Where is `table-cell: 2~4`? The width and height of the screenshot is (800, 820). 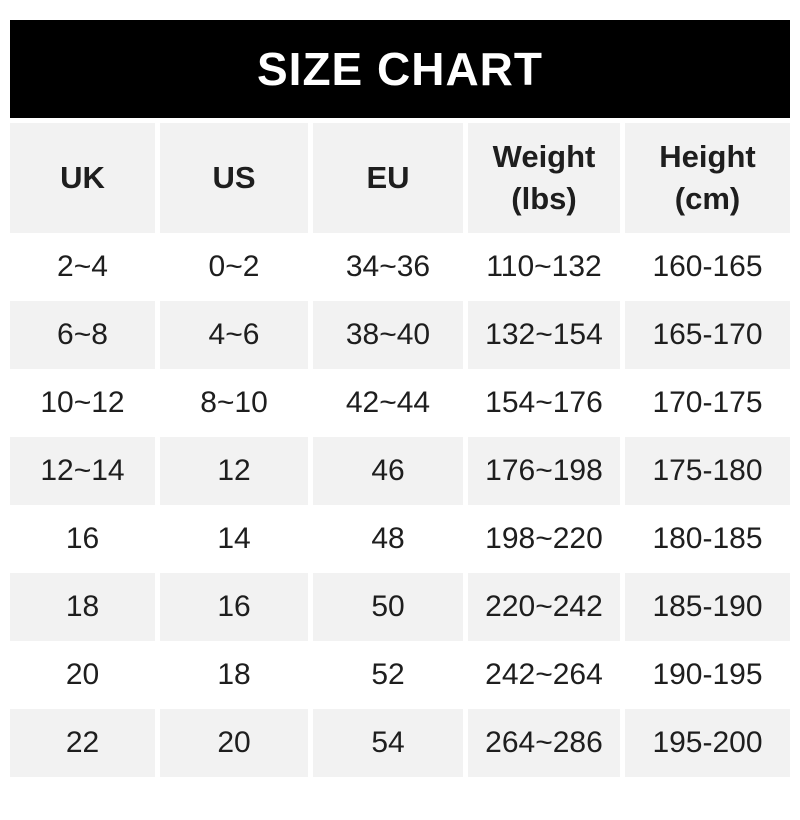
table-cell: 2~4 is located at coordinates (82, 267).